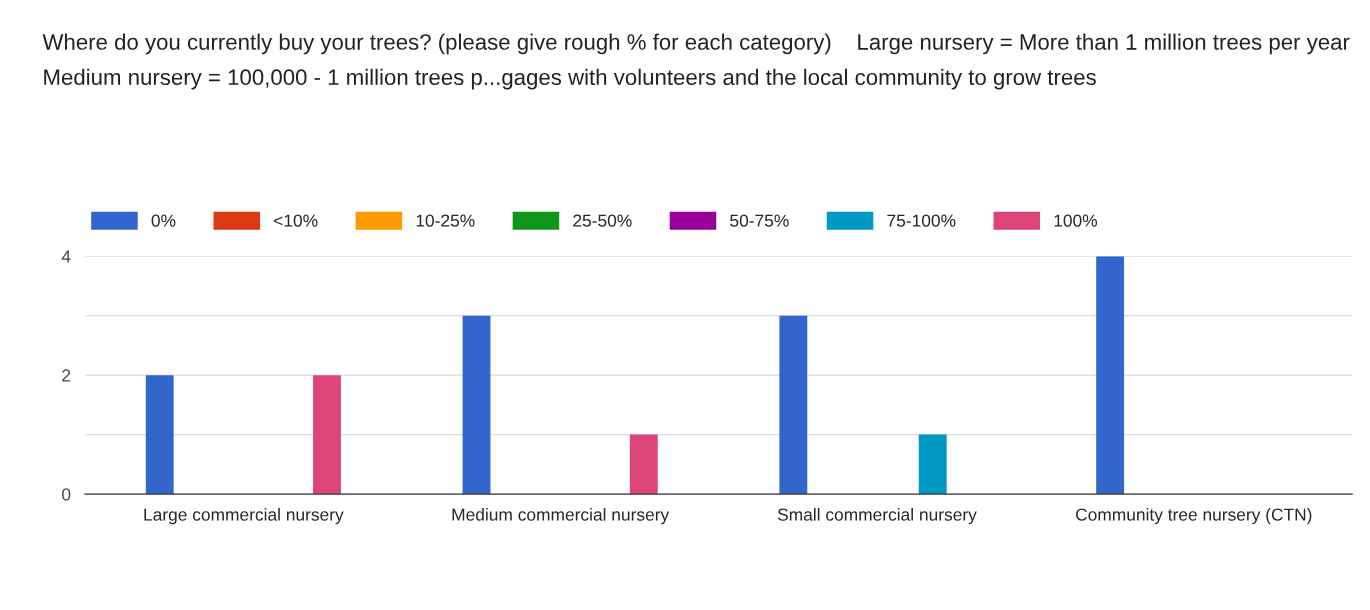 This screenshot has height=610, width=1370. What do you see at coordinates (759, 220) in the screenshot?
I see `legend-label: 50-75%` at bounding box center [759, 220].